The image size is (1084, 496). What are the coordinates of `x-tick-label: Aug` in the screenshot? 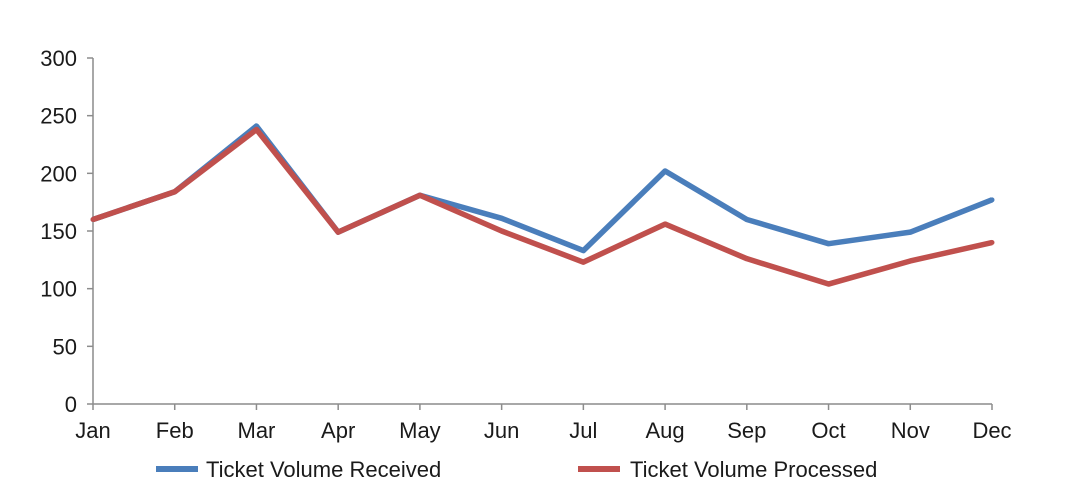 It's located at (665, 430).